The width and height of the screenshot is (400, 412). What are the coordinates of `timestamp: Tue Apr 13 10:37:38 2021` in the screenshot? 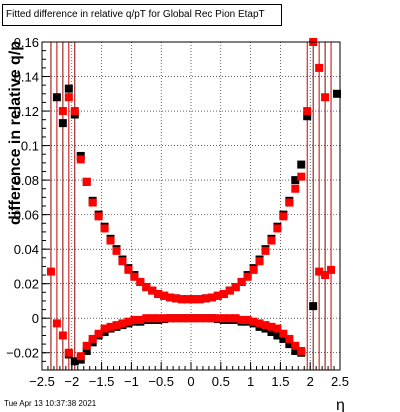 It's located at (50, 403).